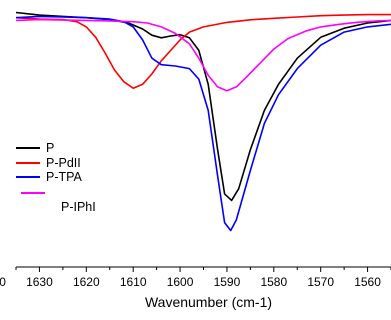  I want to click on x-tick-label: 1570, so click(320, 282).